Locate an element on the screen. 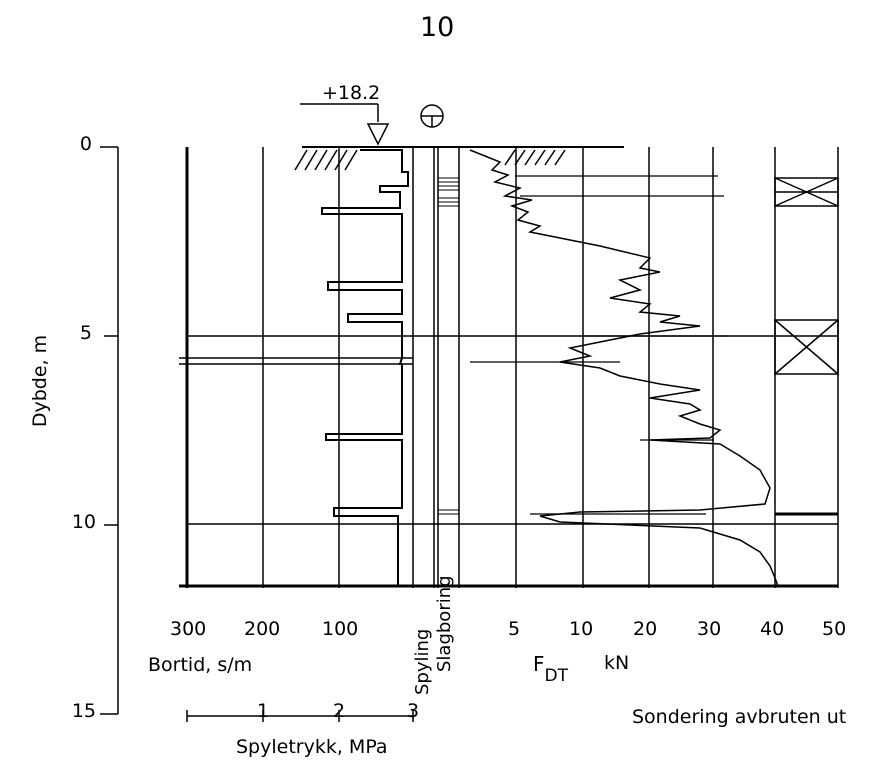 The height and width of the screenshot is (774, 878). bortid-tick-300: 300 is located at coordinates (188, 629).